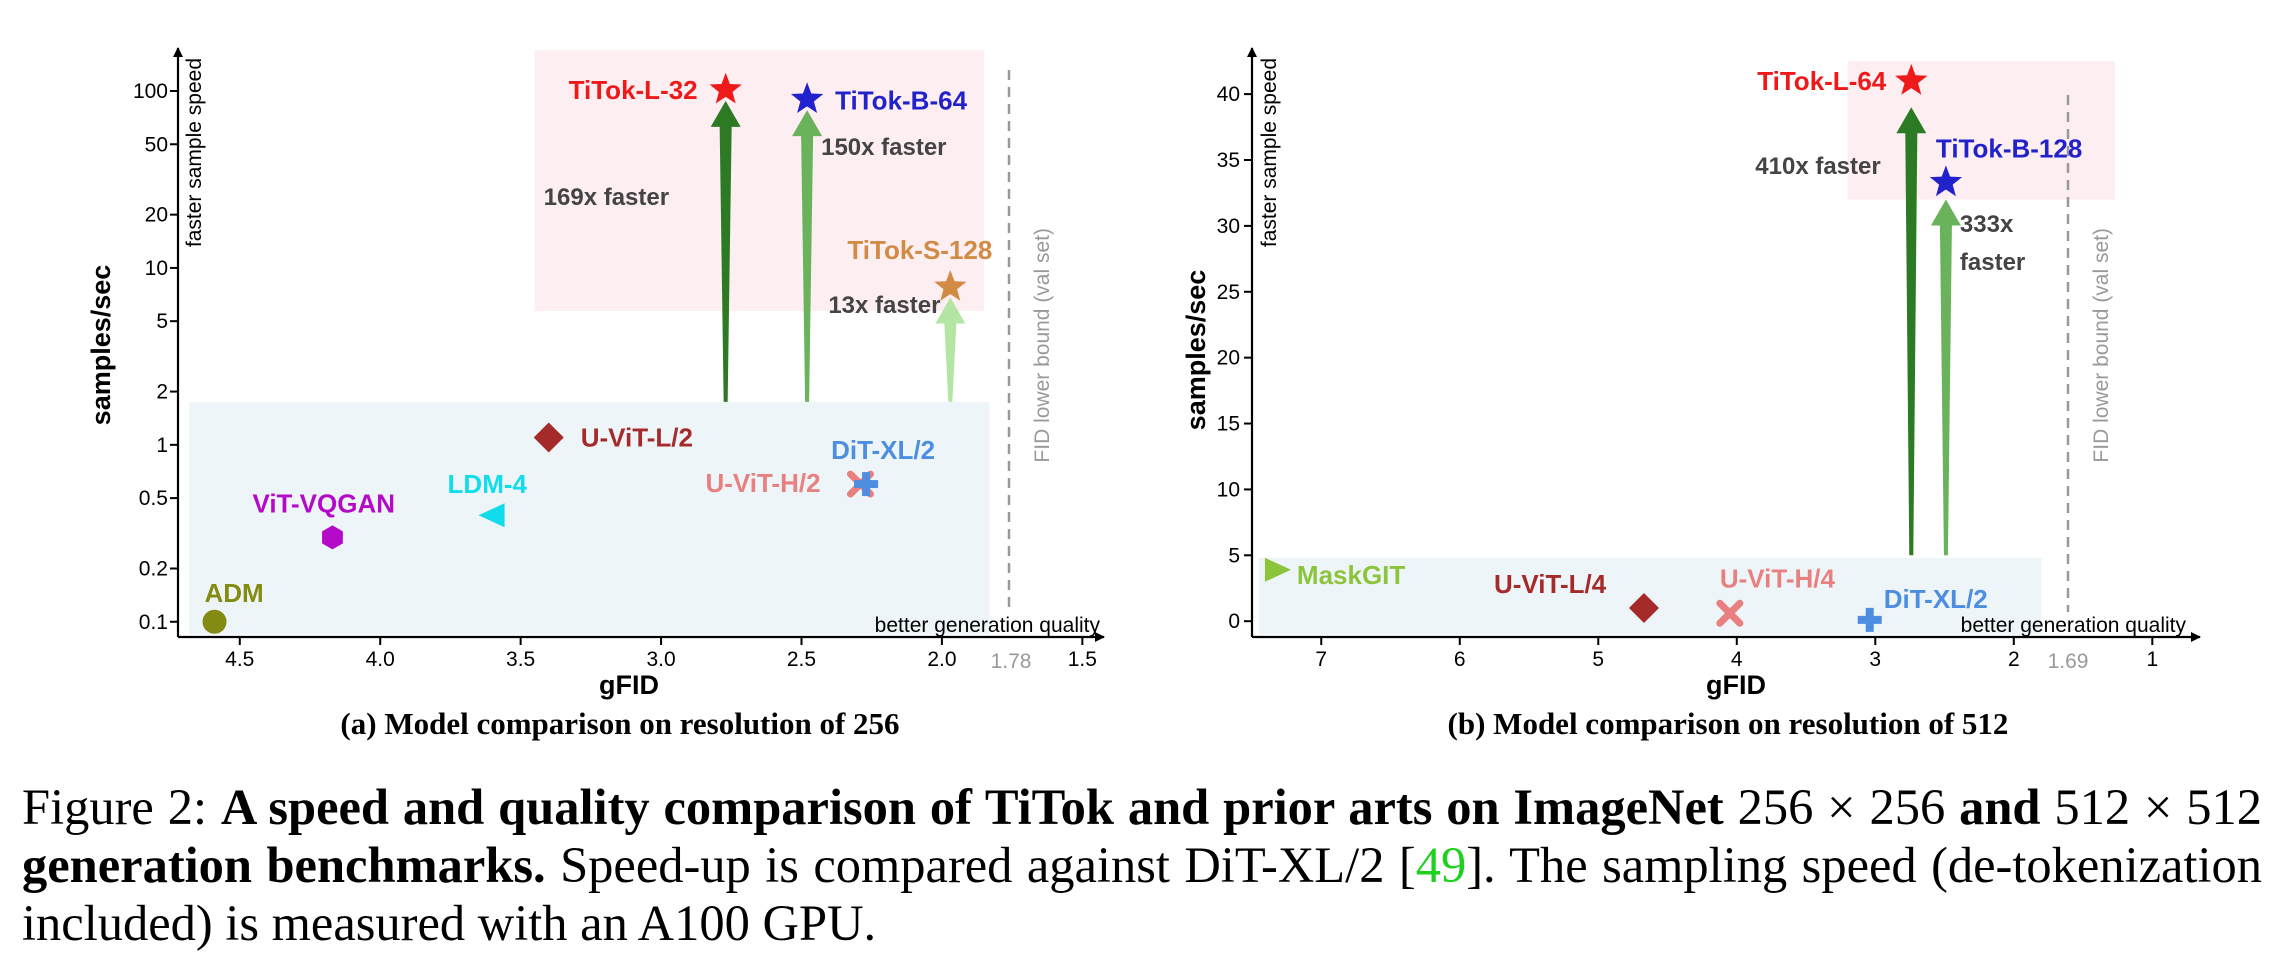 The image size is (2276, 970). I want to click on point-maskgit-marker, so click(1277, 569).